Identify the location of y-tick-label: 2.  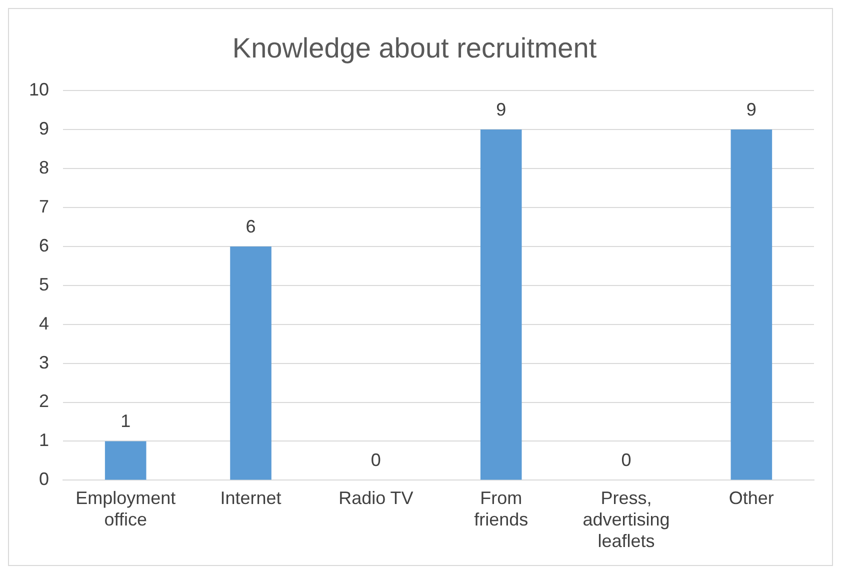
(44, 401).